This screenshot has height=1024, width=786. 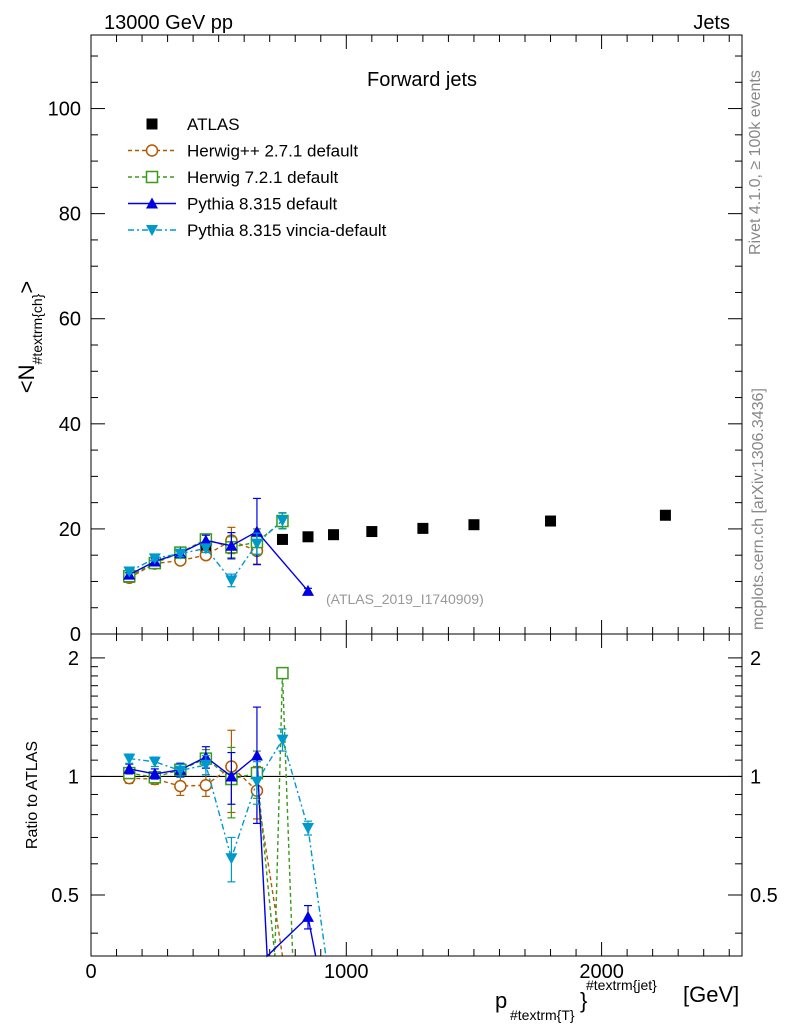 What do you see at coordinates (764, 896) in the screenshot?
I see `ratio-y-tick-label-right: 0.5` at bounding box center [764, 896].